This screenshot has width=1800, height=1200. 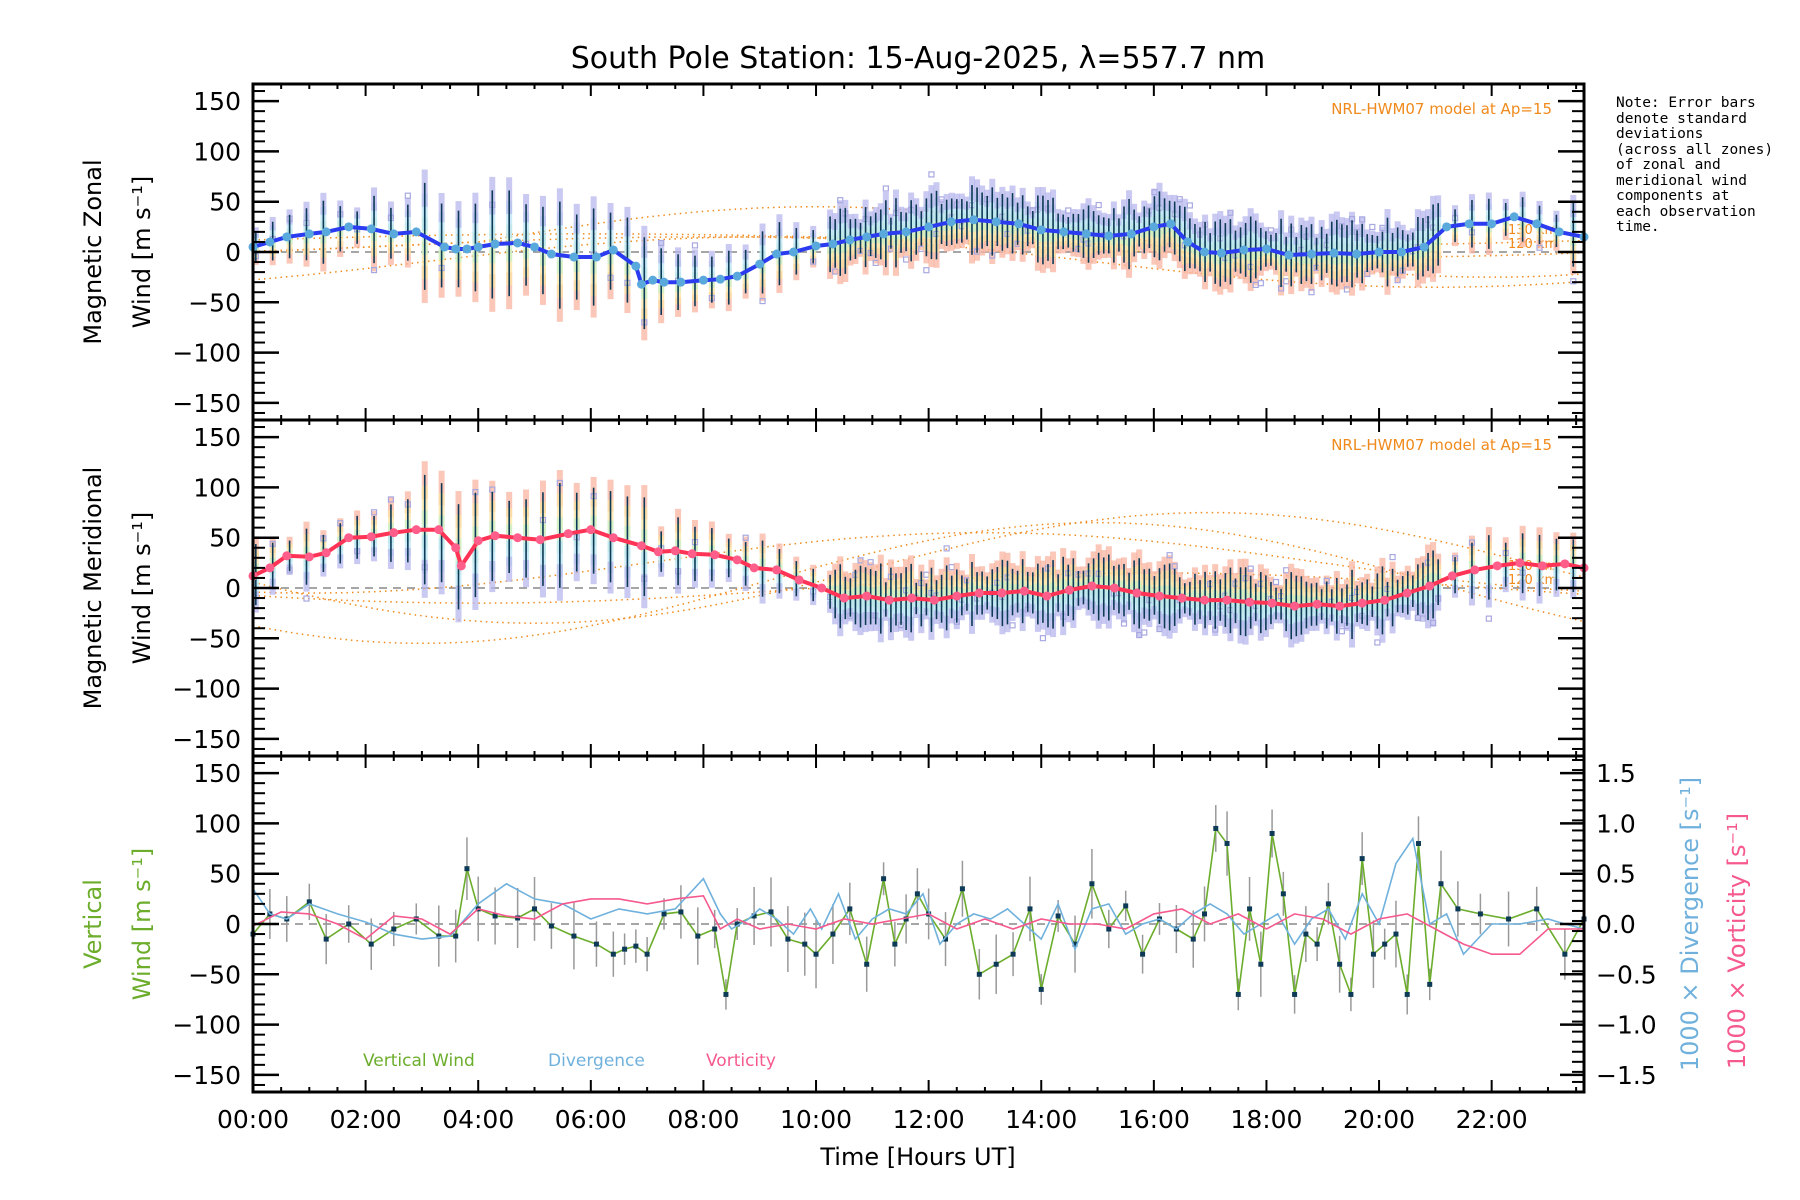 What do you see at coordinates (1626, 1075) in the screenshot?
I see `right-tick-label: −1.5` at bounding box center [1626, 1075].